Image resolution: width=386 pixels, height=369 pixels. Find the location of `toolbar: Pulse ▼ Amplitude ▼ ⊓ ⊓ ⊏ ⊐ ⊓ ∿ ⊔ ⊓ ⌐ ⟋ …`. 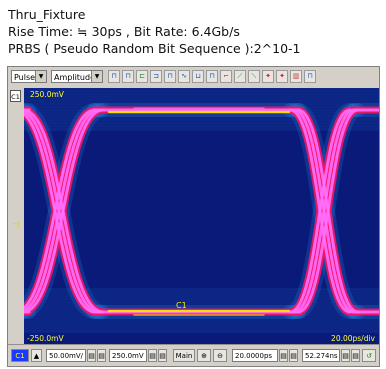

toolbar: Pulse ▼ Amplitude ▼ ⊓ ⊓ ⊏ ⊐ ⊓ ∿ ⊔ ⊓ ⌐ ⟋ … is located at coordinates (193, 77).